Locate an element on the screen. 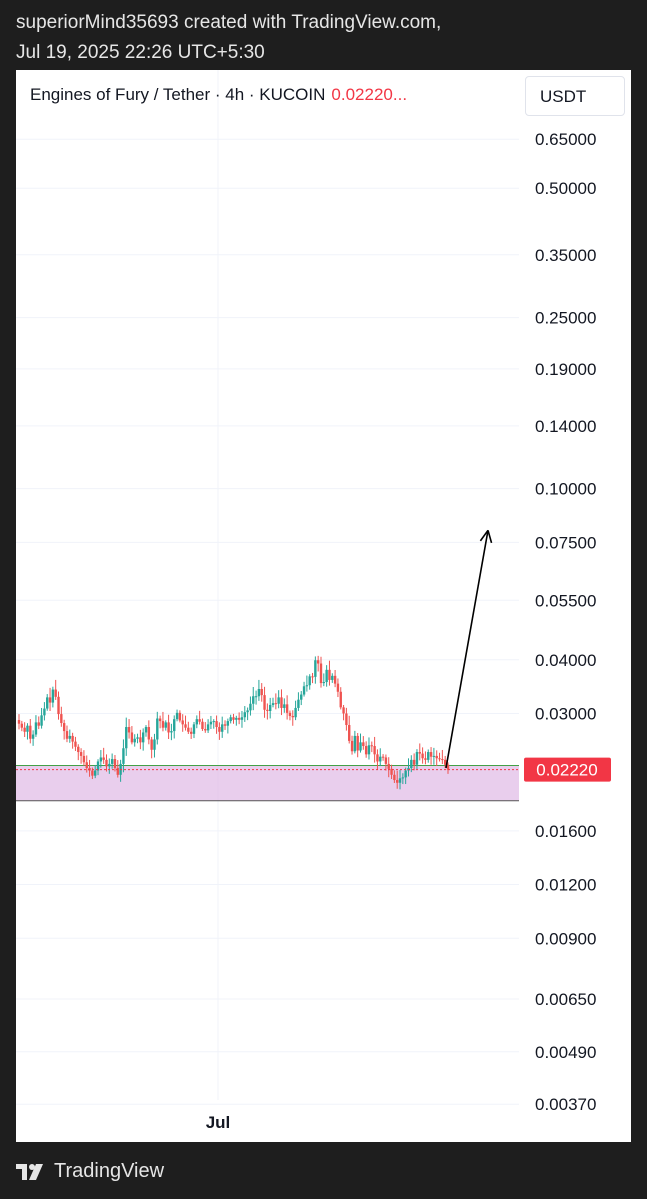  y-tick-label: 0.00900 is located at coordinates (565, 938).